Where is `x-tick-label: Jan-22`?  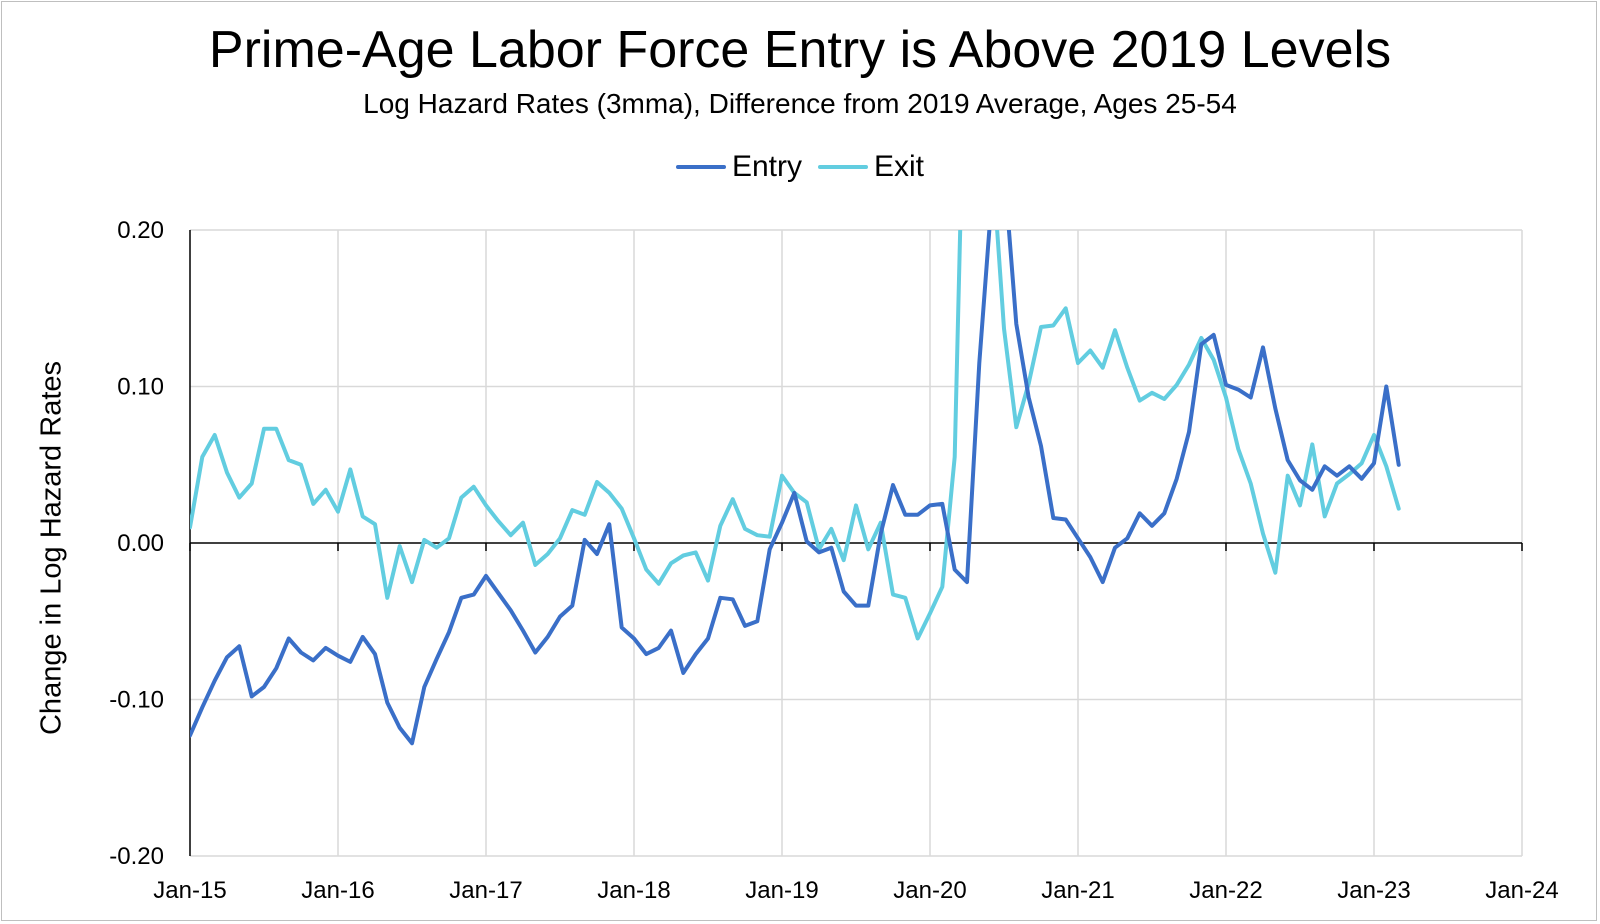 x-tick-label: Jan-22 is located at coordinates (1225, 890).